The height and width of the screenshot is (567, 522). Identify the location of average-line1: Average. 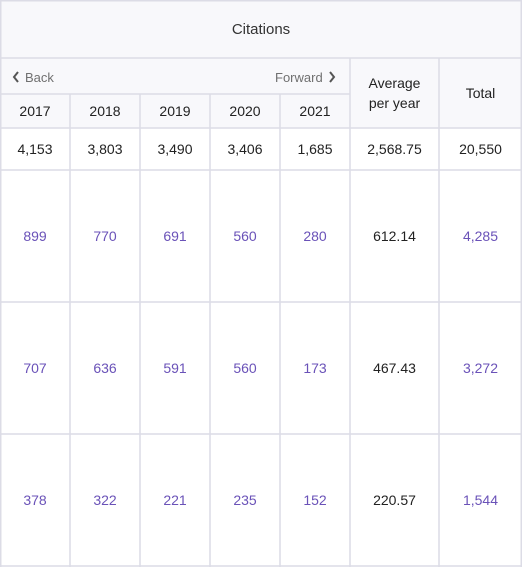
(394, 83).